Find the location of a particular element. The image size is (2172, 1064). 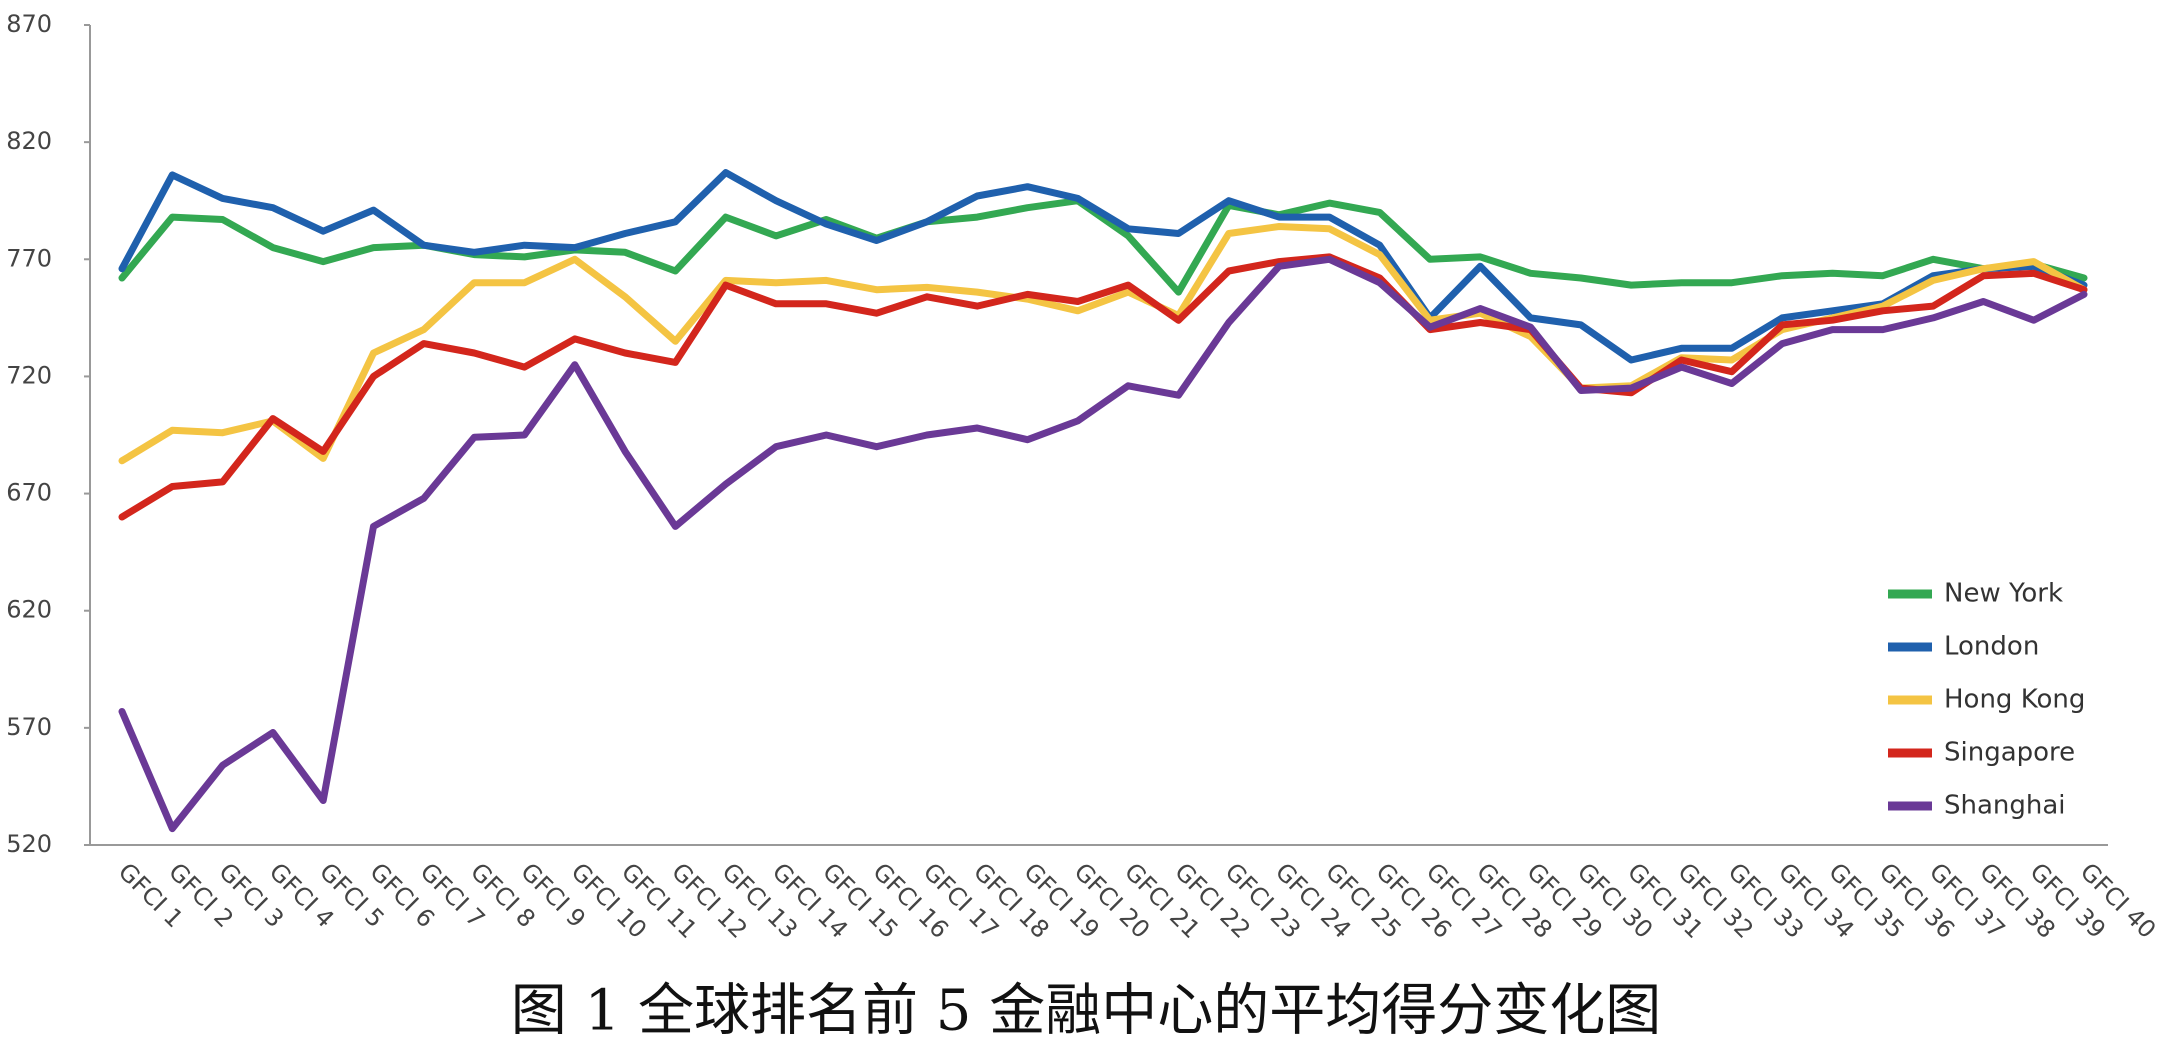

y-tick-label: 670 is located at coordinates (29, 493).